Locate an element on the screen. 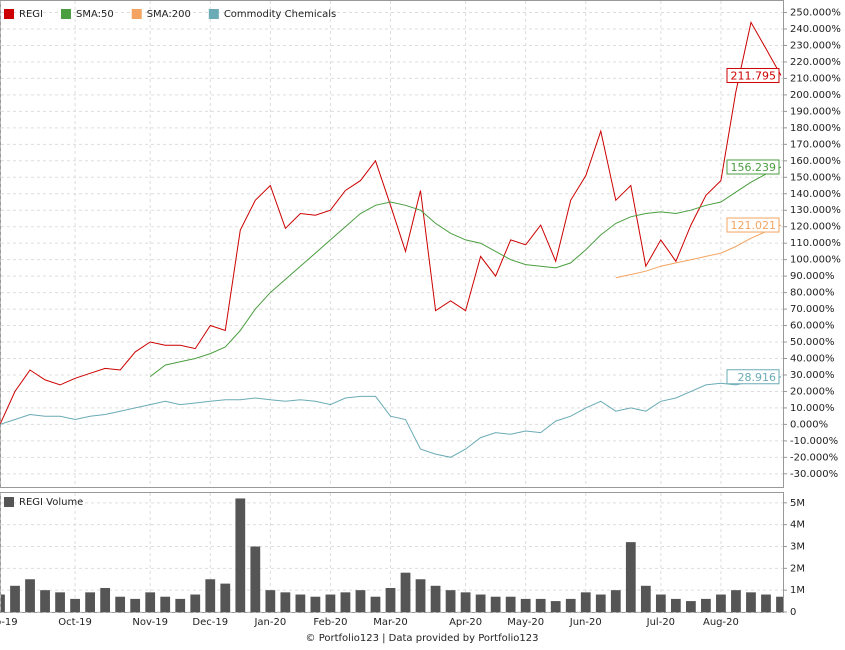 The image size is (845, 650). y-tick-label: 180.000% is located at coordinates (815, 128).